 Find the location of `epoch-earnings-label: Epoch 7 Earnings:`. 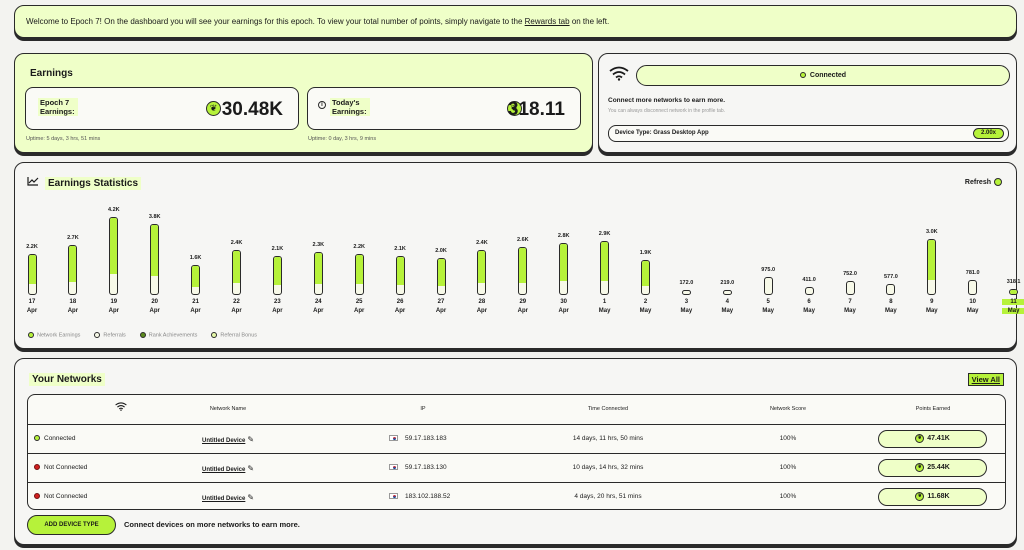

epoch-earnings-label: Epoch 7 Earnings: is located at coordinates (58, 107).